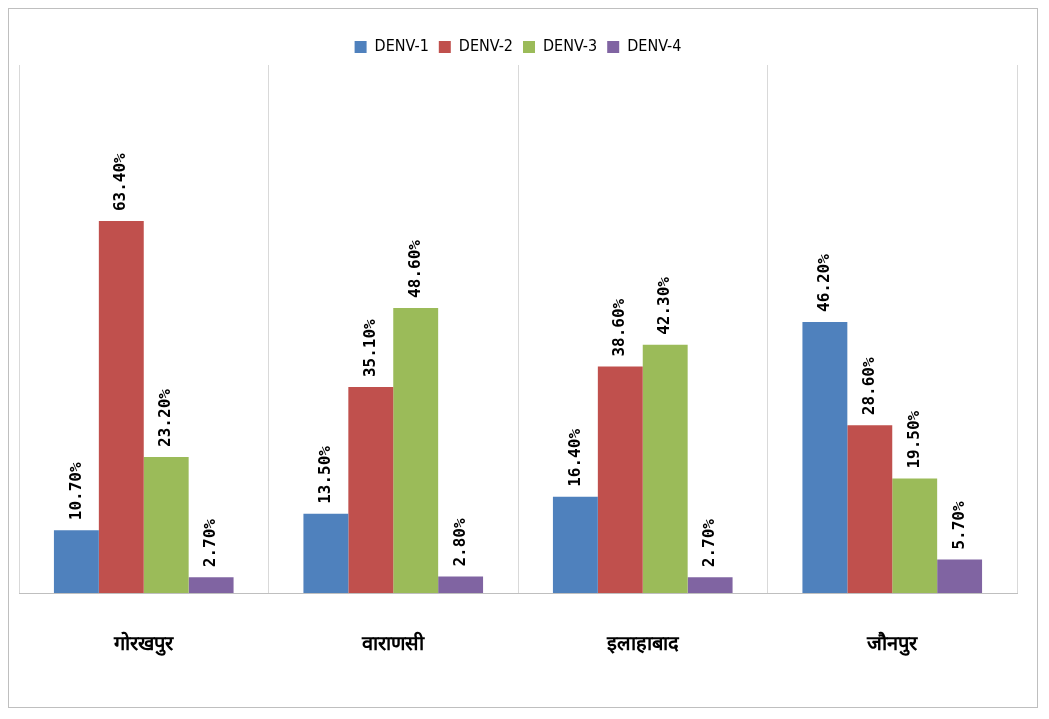 The width and height of the screenshot is (1049, 719). Describe the element at coordinates (414, 268) in the screenshot. I see `data-label: 48.60%` at that location.